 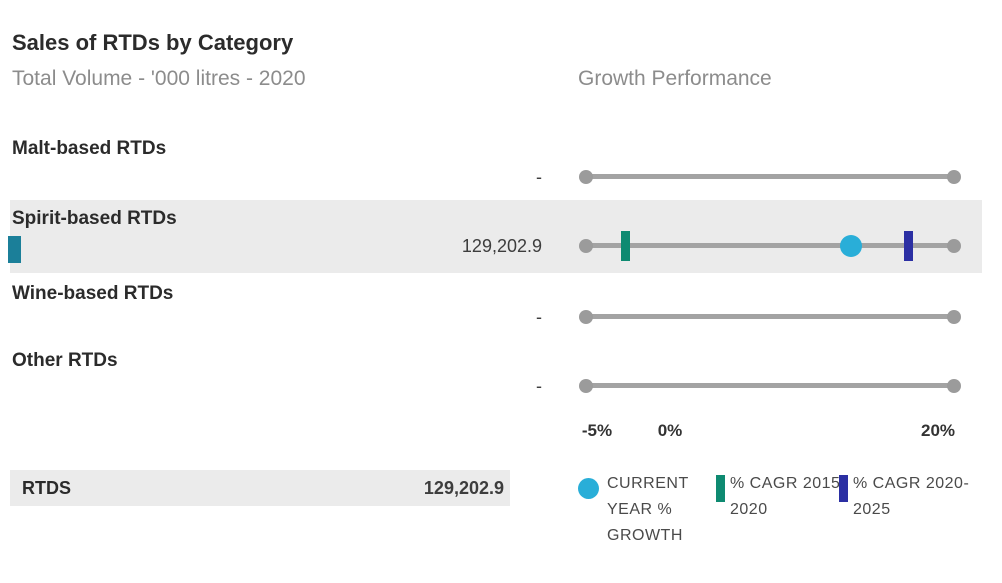 I want to click on category-label: Spirit-based RTDs, so click(x=94, y=218).